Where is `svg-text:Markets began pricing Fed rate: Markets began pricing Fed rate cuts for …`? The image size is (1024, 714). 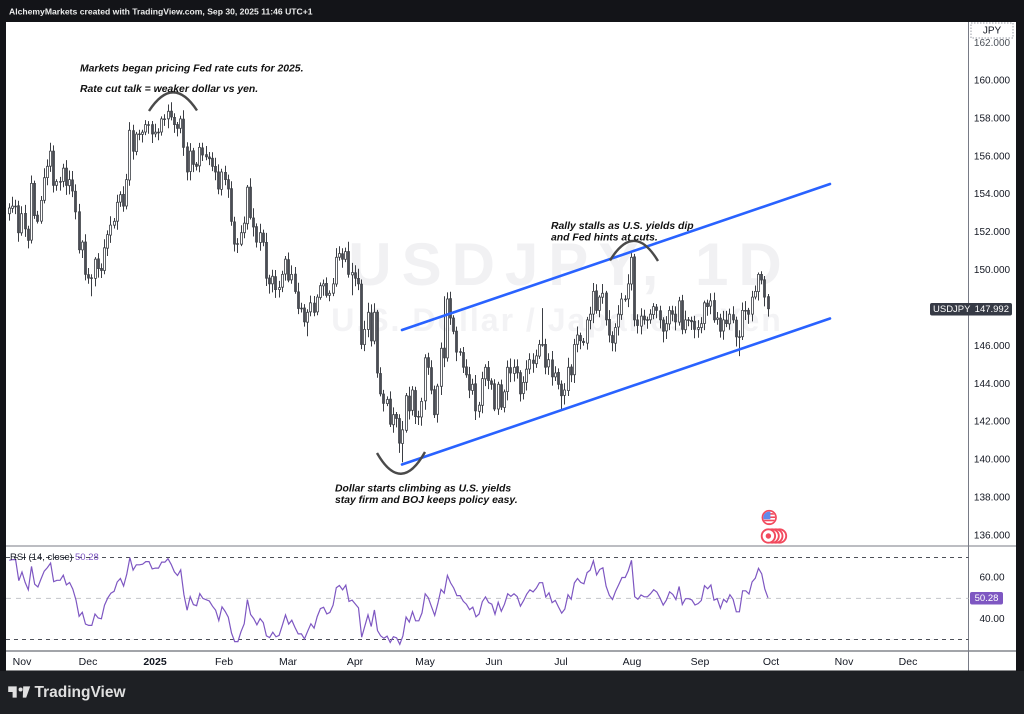
svg-text:Markets began pricing Fed rate: Markets began pricing Fed rate cuts for … is located at coordinates (191, 69).